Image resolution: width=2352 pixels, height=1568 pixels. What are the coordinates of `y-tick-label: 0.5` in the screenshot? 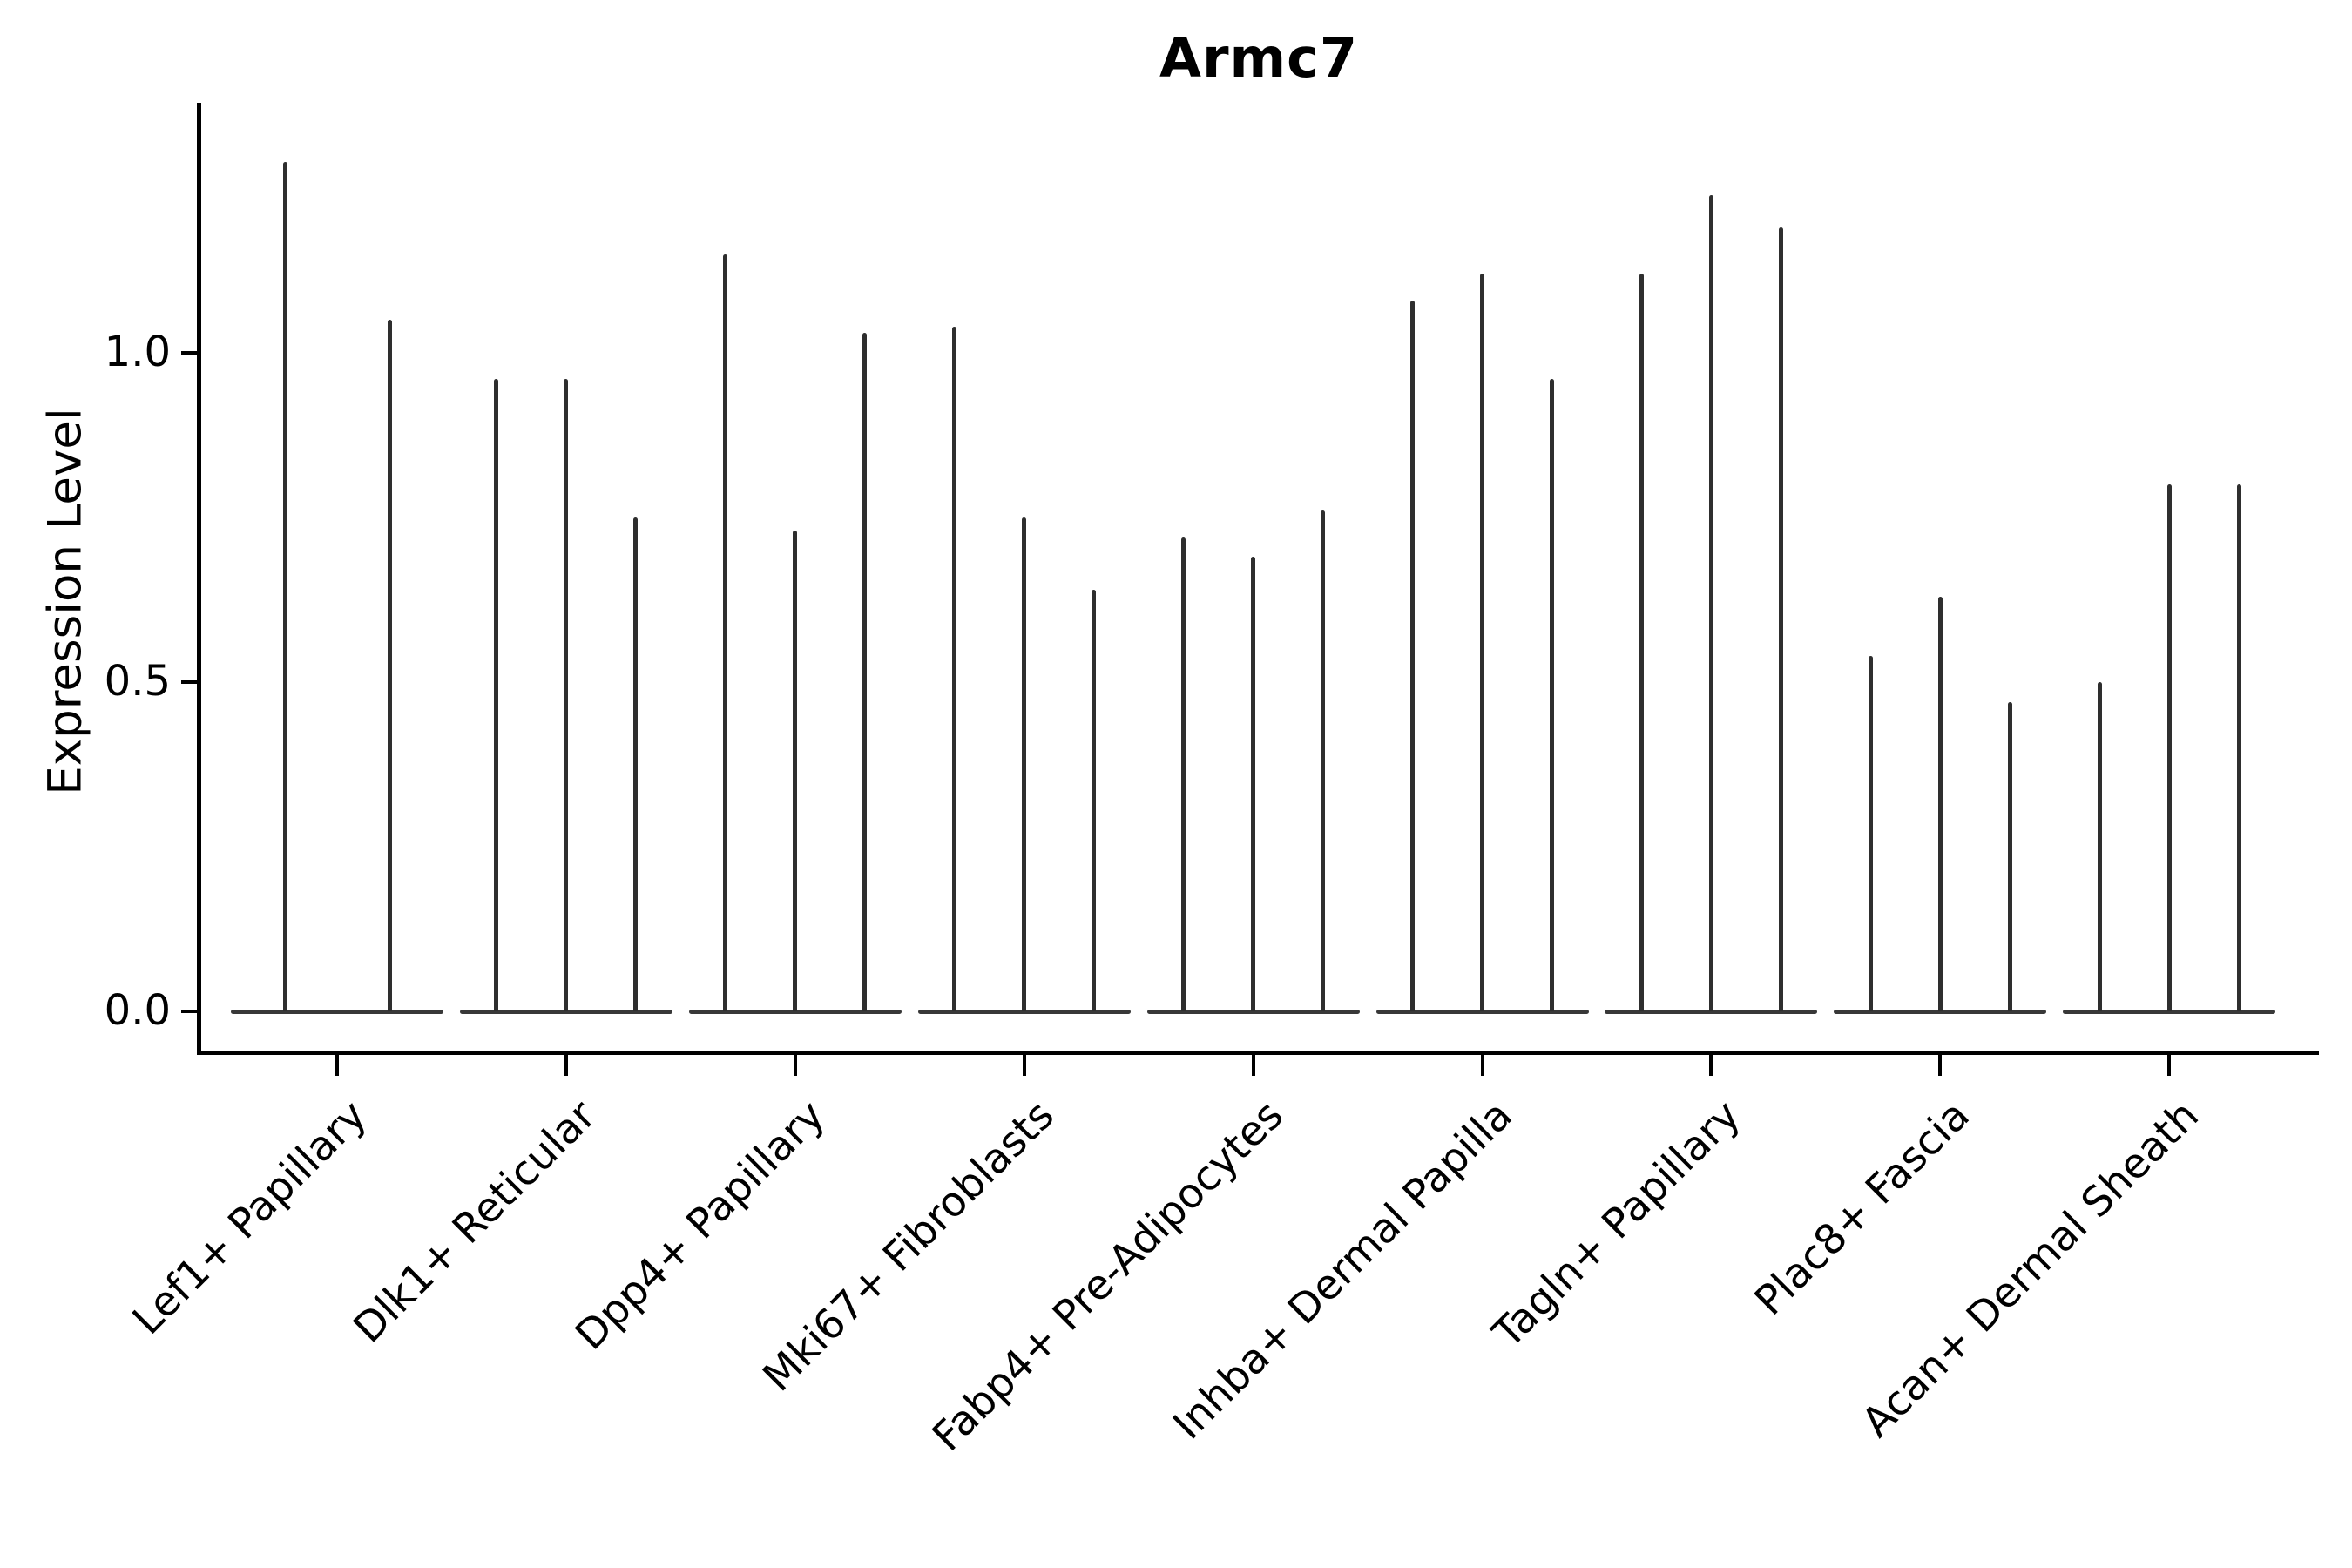 It's located at (137, 682).